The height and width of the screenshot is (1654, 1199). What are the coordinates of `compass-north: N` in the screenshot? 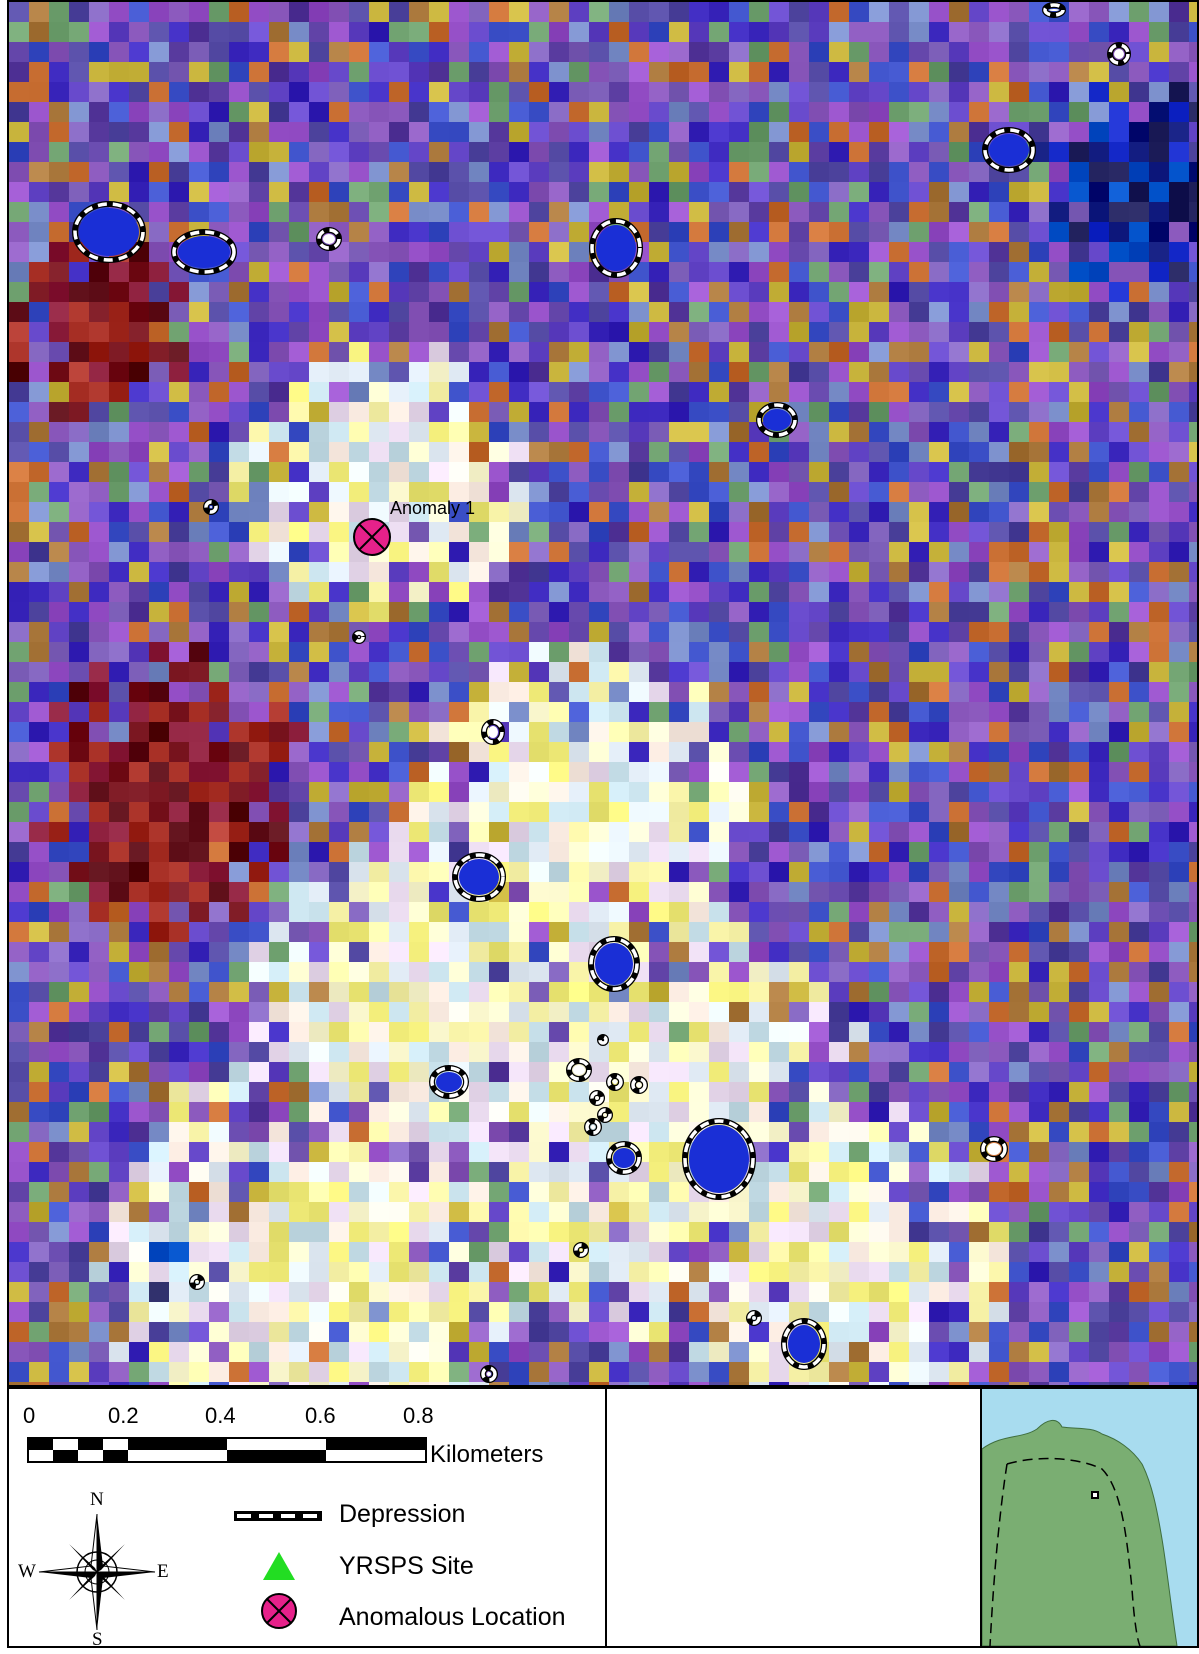 It's located at (97, 1499).